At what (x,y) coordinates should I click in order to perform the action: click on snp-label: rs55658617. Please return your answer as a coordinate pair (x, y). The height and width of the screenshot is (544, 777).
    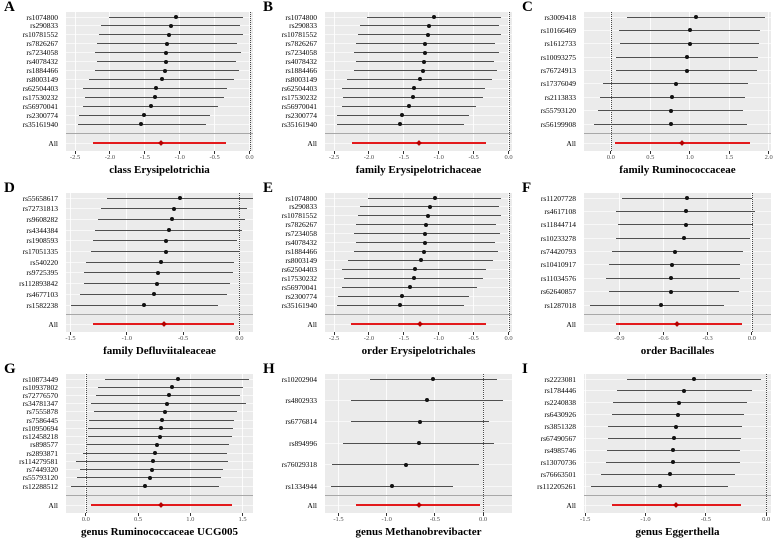
    Looking at the image, I should click on (40, 198).